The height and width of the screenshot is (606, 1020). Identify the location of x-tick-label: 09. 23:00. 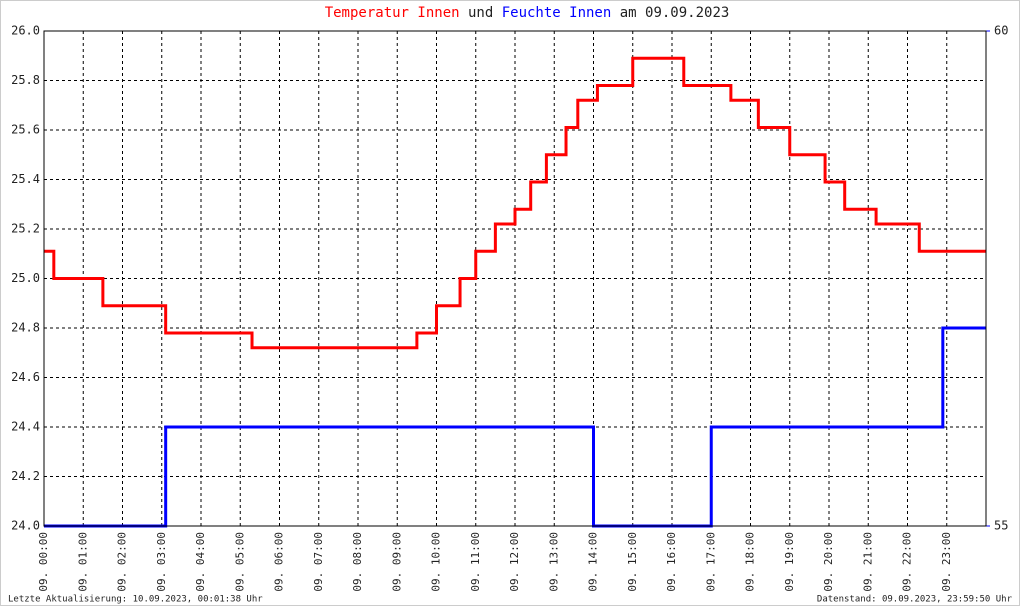
(946, 562).